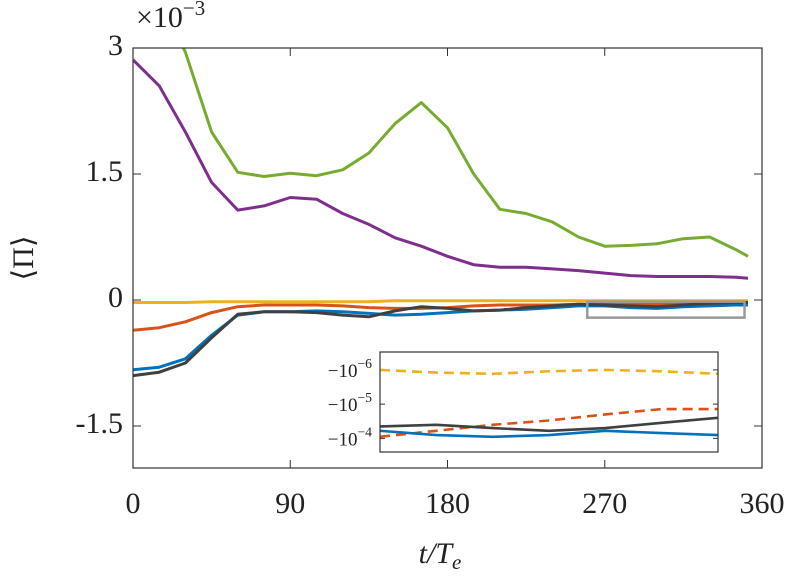 This screenshot has width=793, height=582. Describe the element at coordinates (364, 363) in the screenshot. I see `y-tick-label-exponent: −6` at that location.